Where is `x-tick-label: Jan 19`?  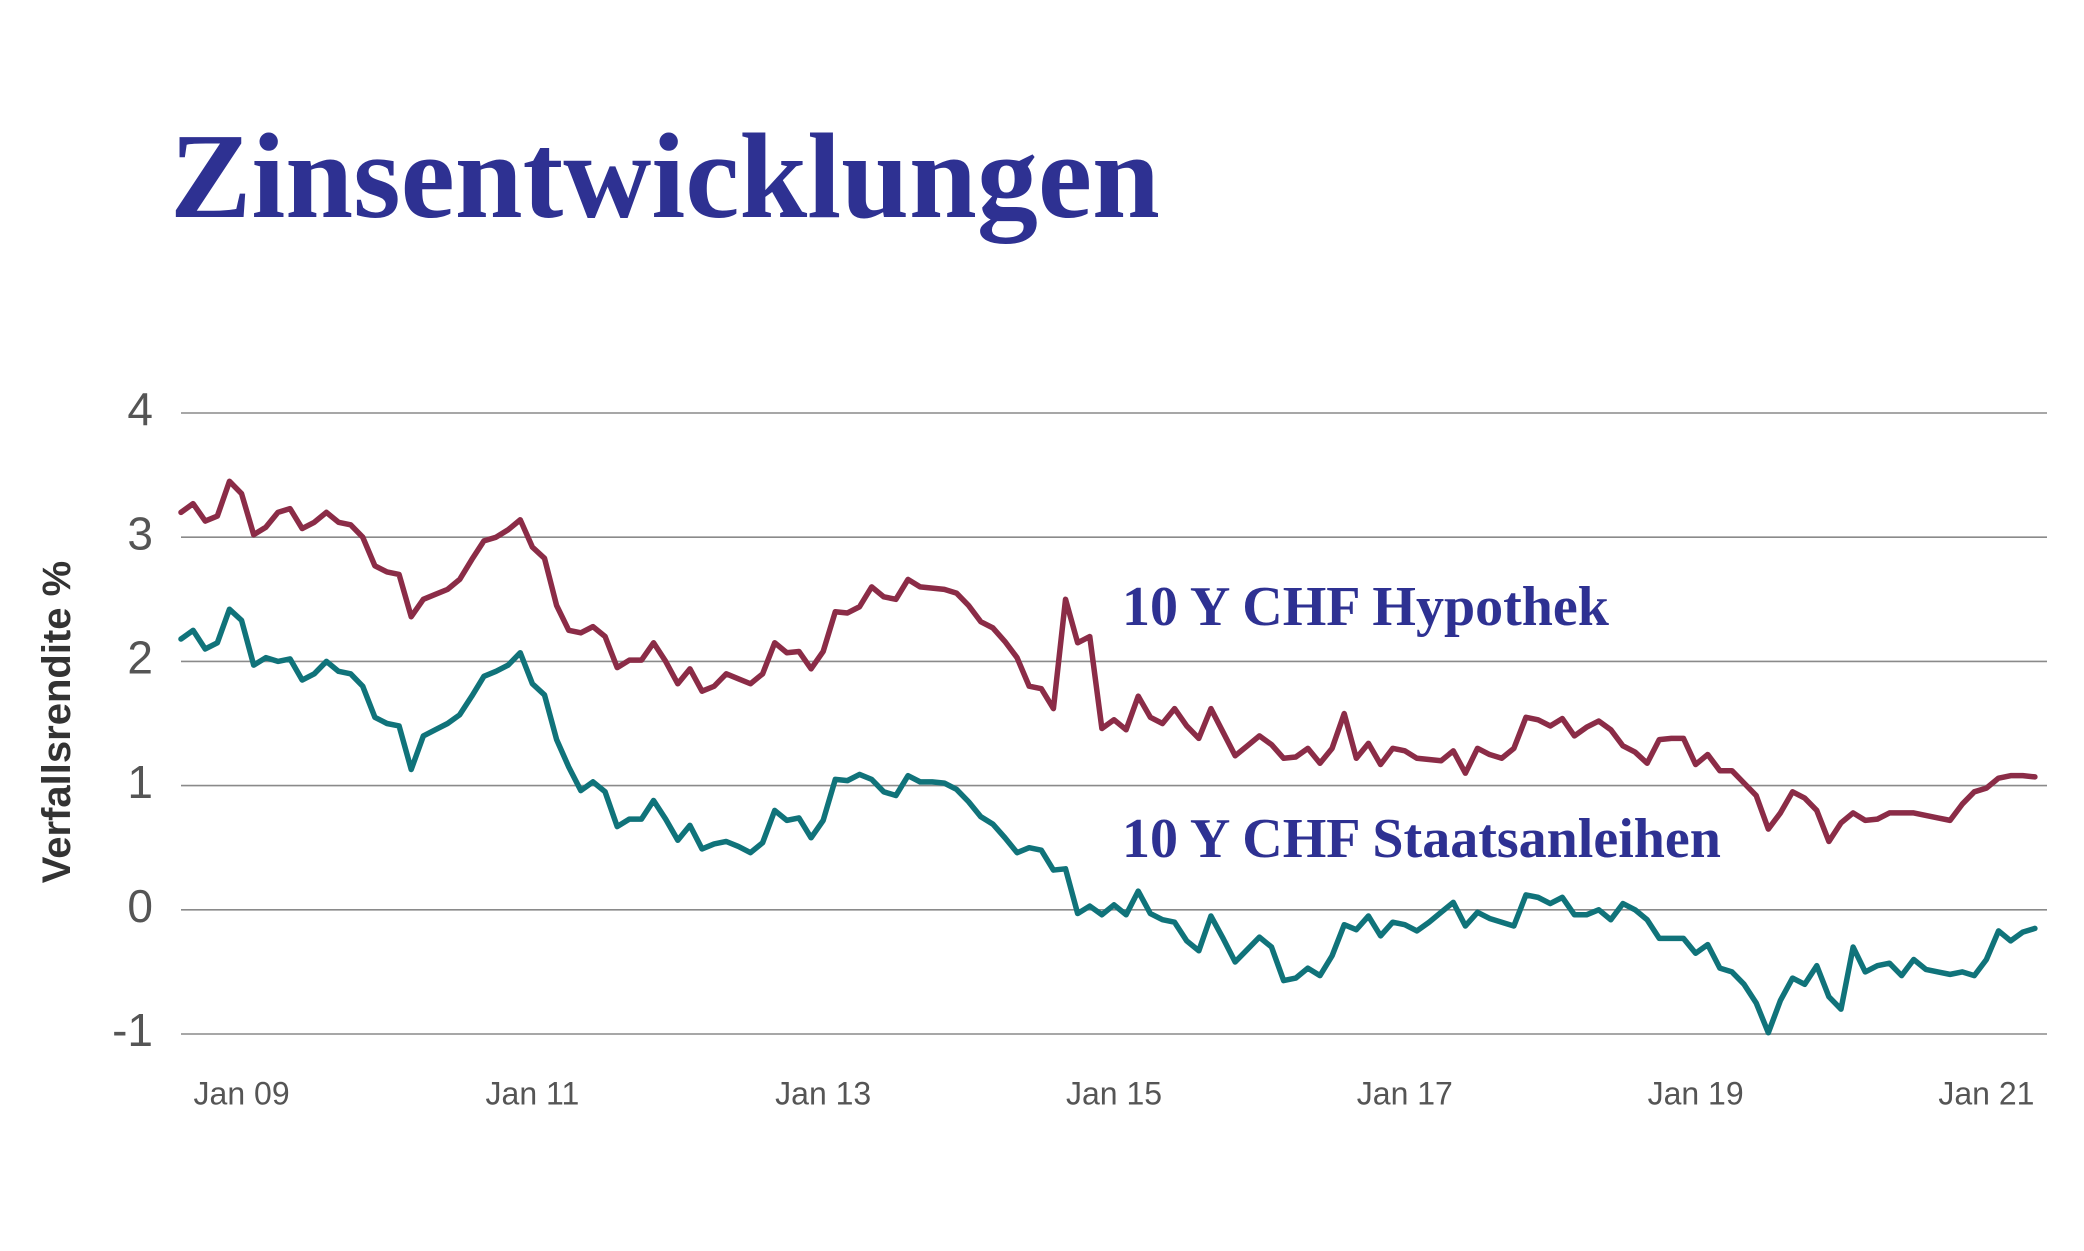 x-tick-label: Jan 19 is located at coordinates (1696, 1093).